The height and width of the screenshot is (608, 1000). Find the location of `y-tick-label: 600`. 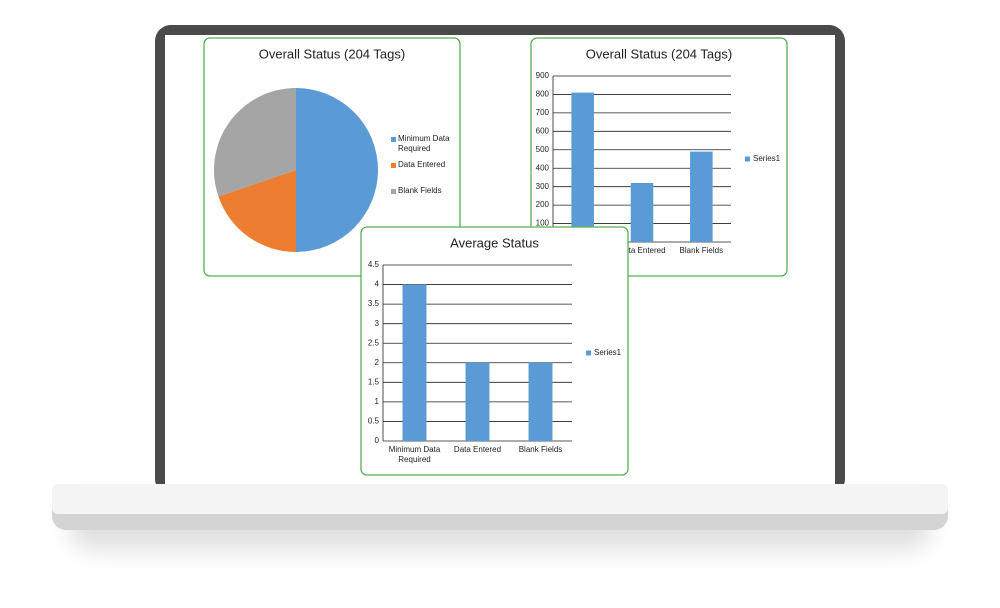

y-tick-label: 600 is located at coordinates (543, 130).